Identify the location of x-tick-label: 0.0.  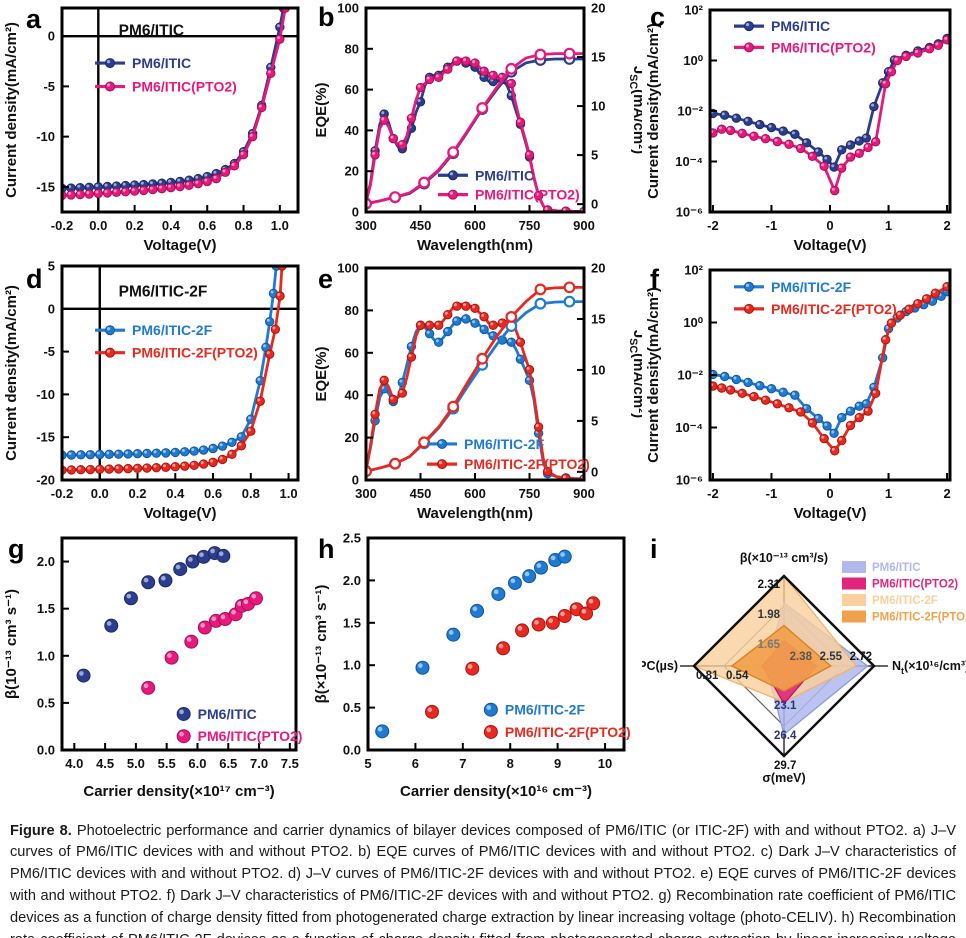
(100, 493).